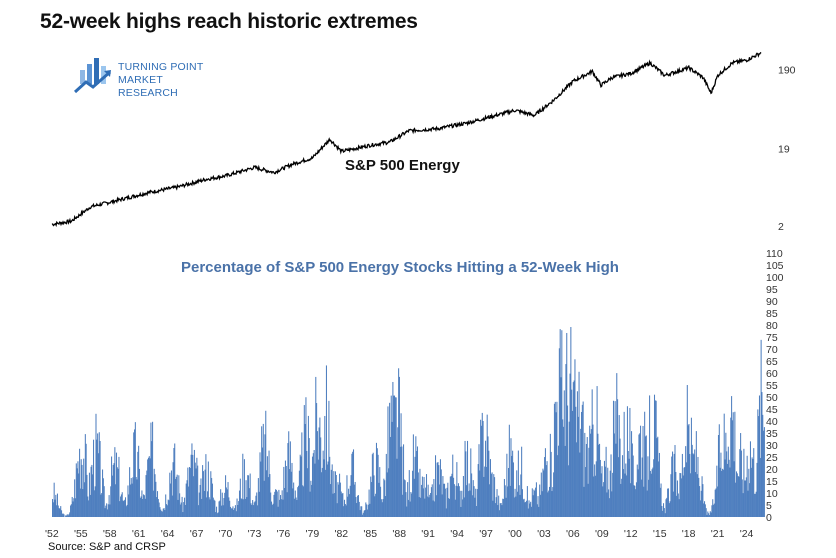 Image resolution: width=836 pixels, height=558 pixels. What do you see at coordinates (718, 534) in the screenshot?
I see `x-tick-label: '21` at bounding box center [718, 534].